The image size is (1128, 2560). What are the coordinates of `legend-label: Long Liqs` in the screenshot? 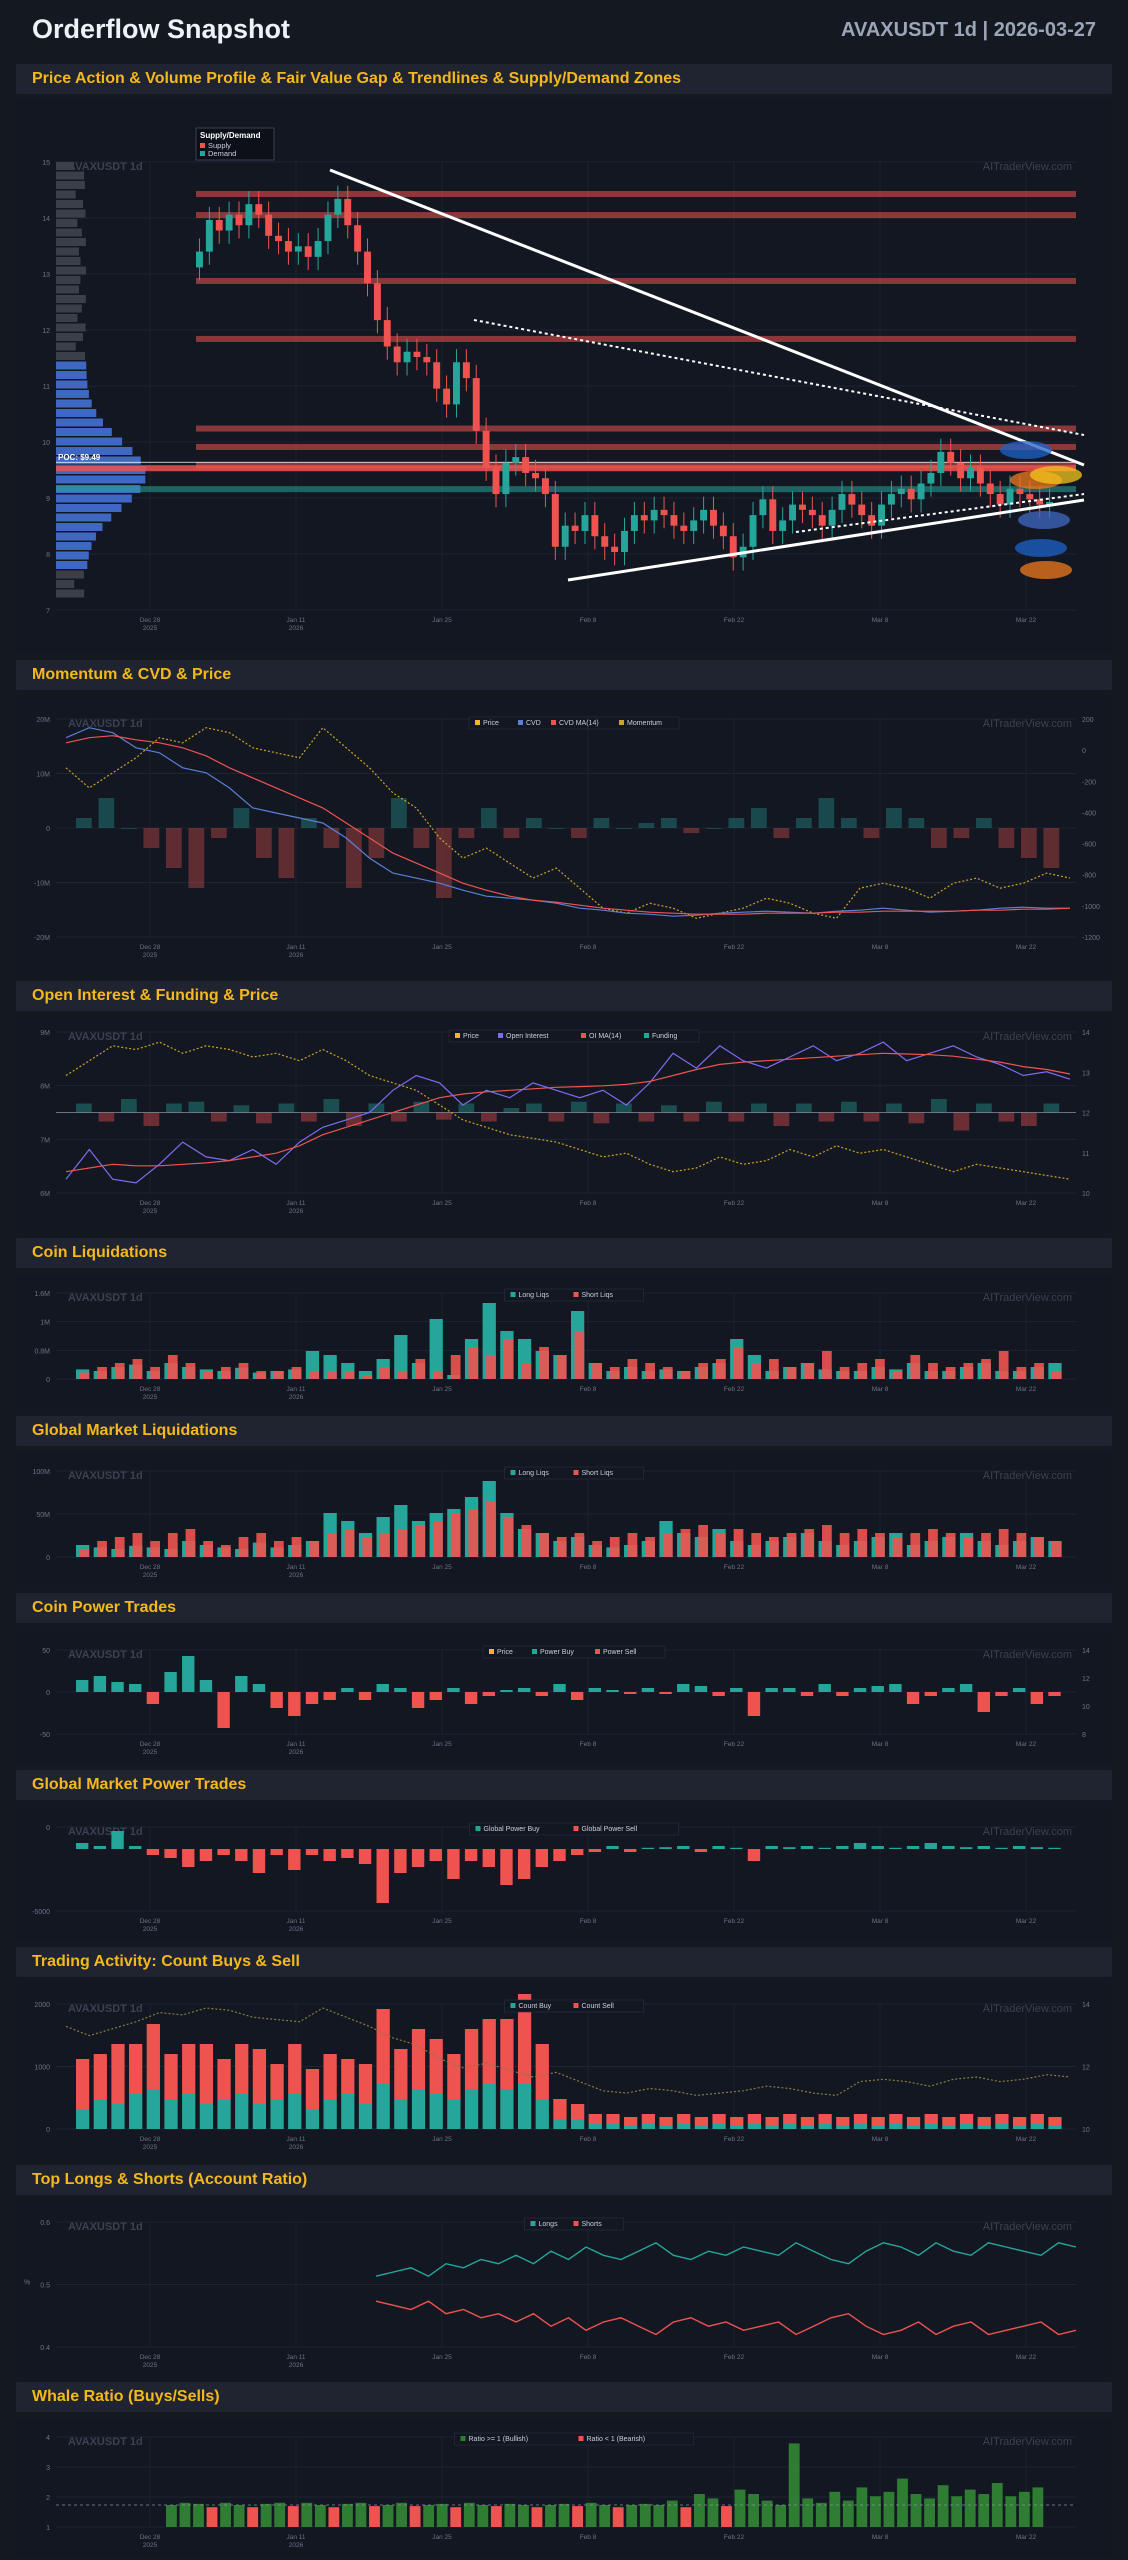 It's located at (534, 1295).